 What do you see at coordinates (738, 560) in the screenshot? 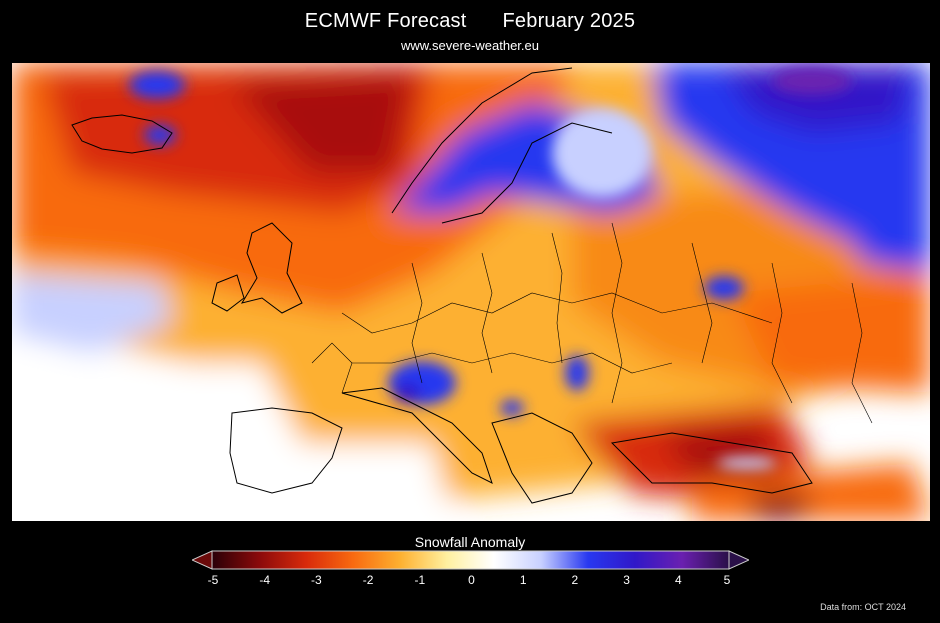
I see `colorbar-max-arrow` at bounding box center [738, 560].